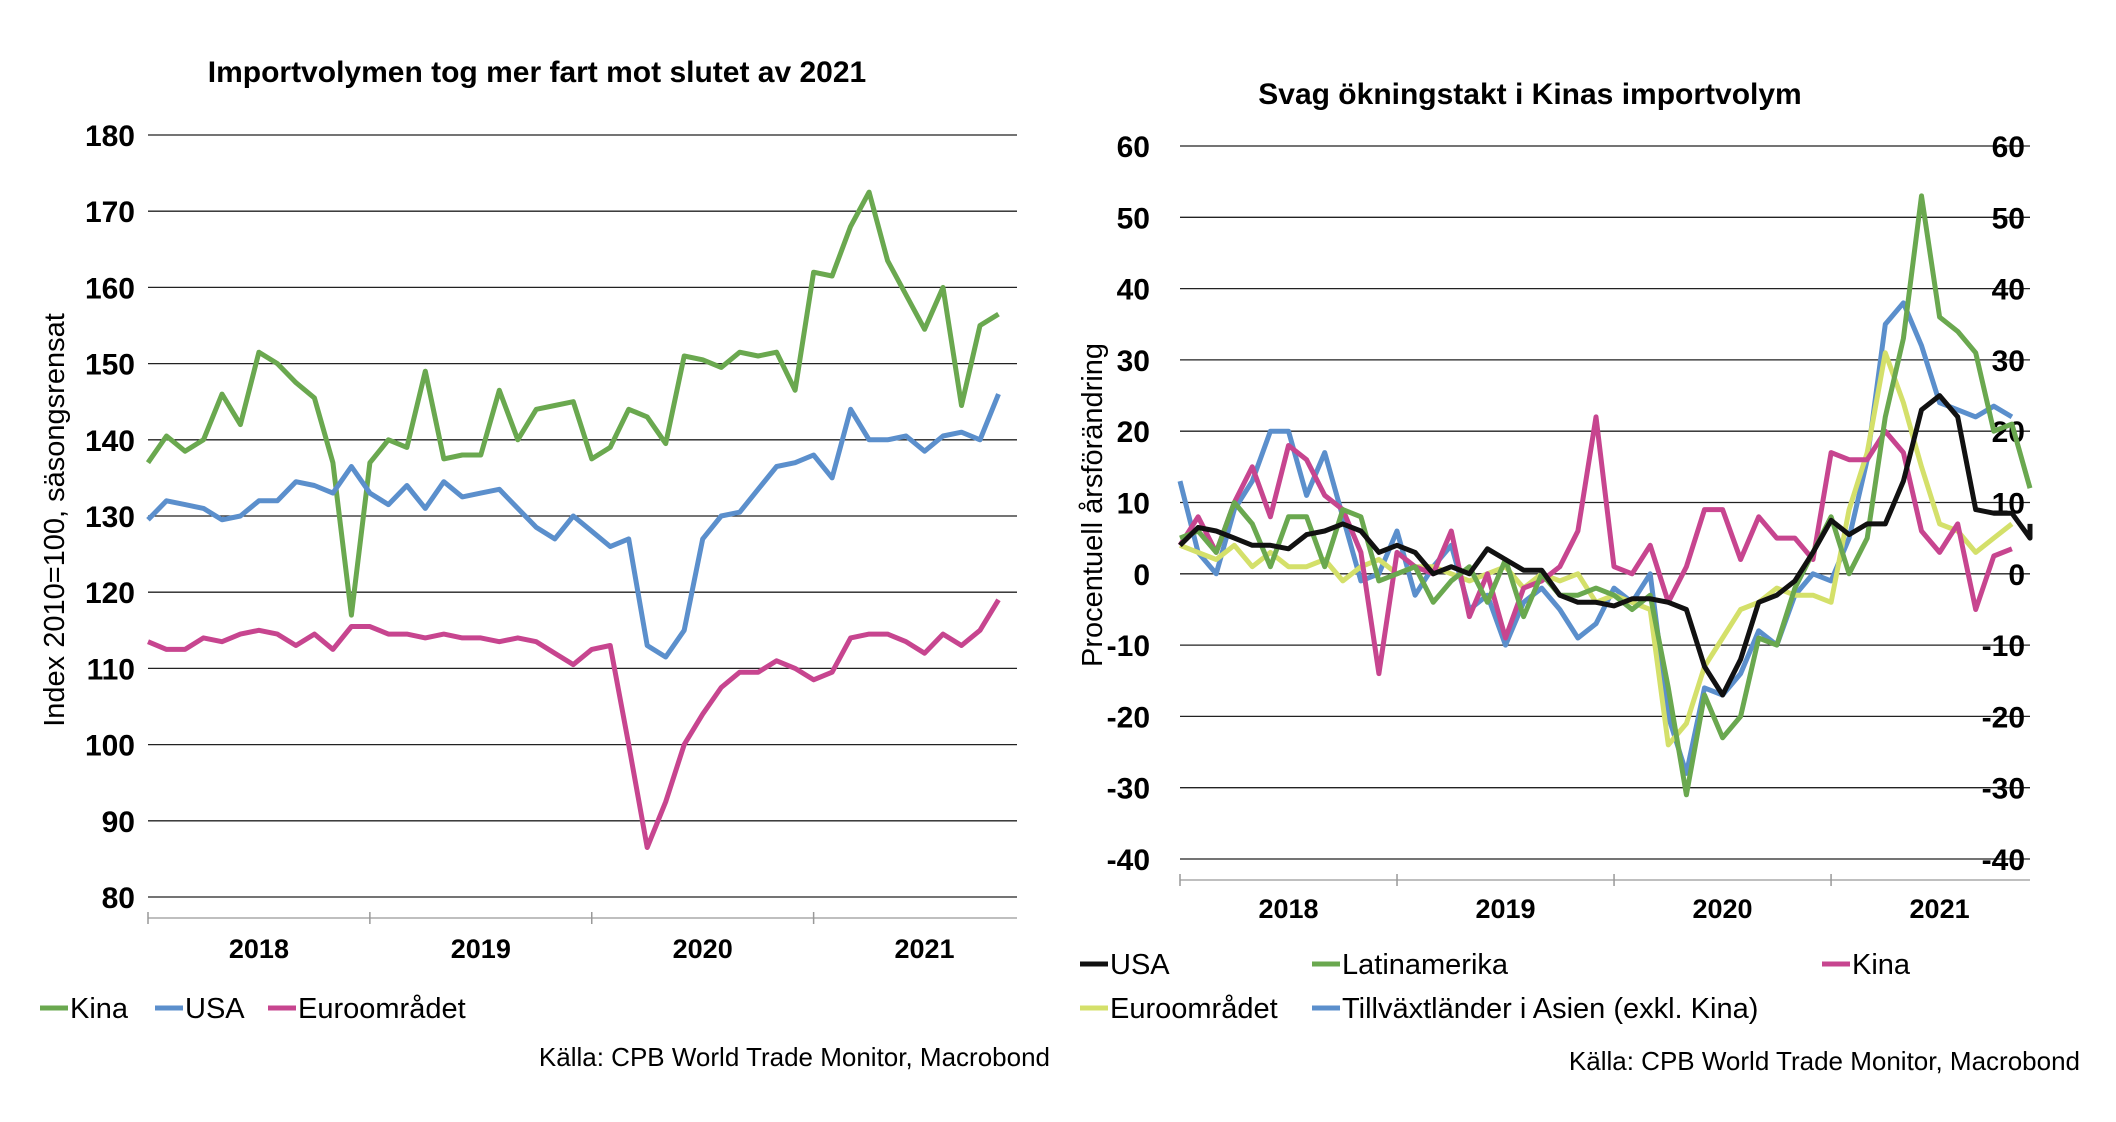  I want to click on y-tick-label-right: -40, so click(2003, 860).